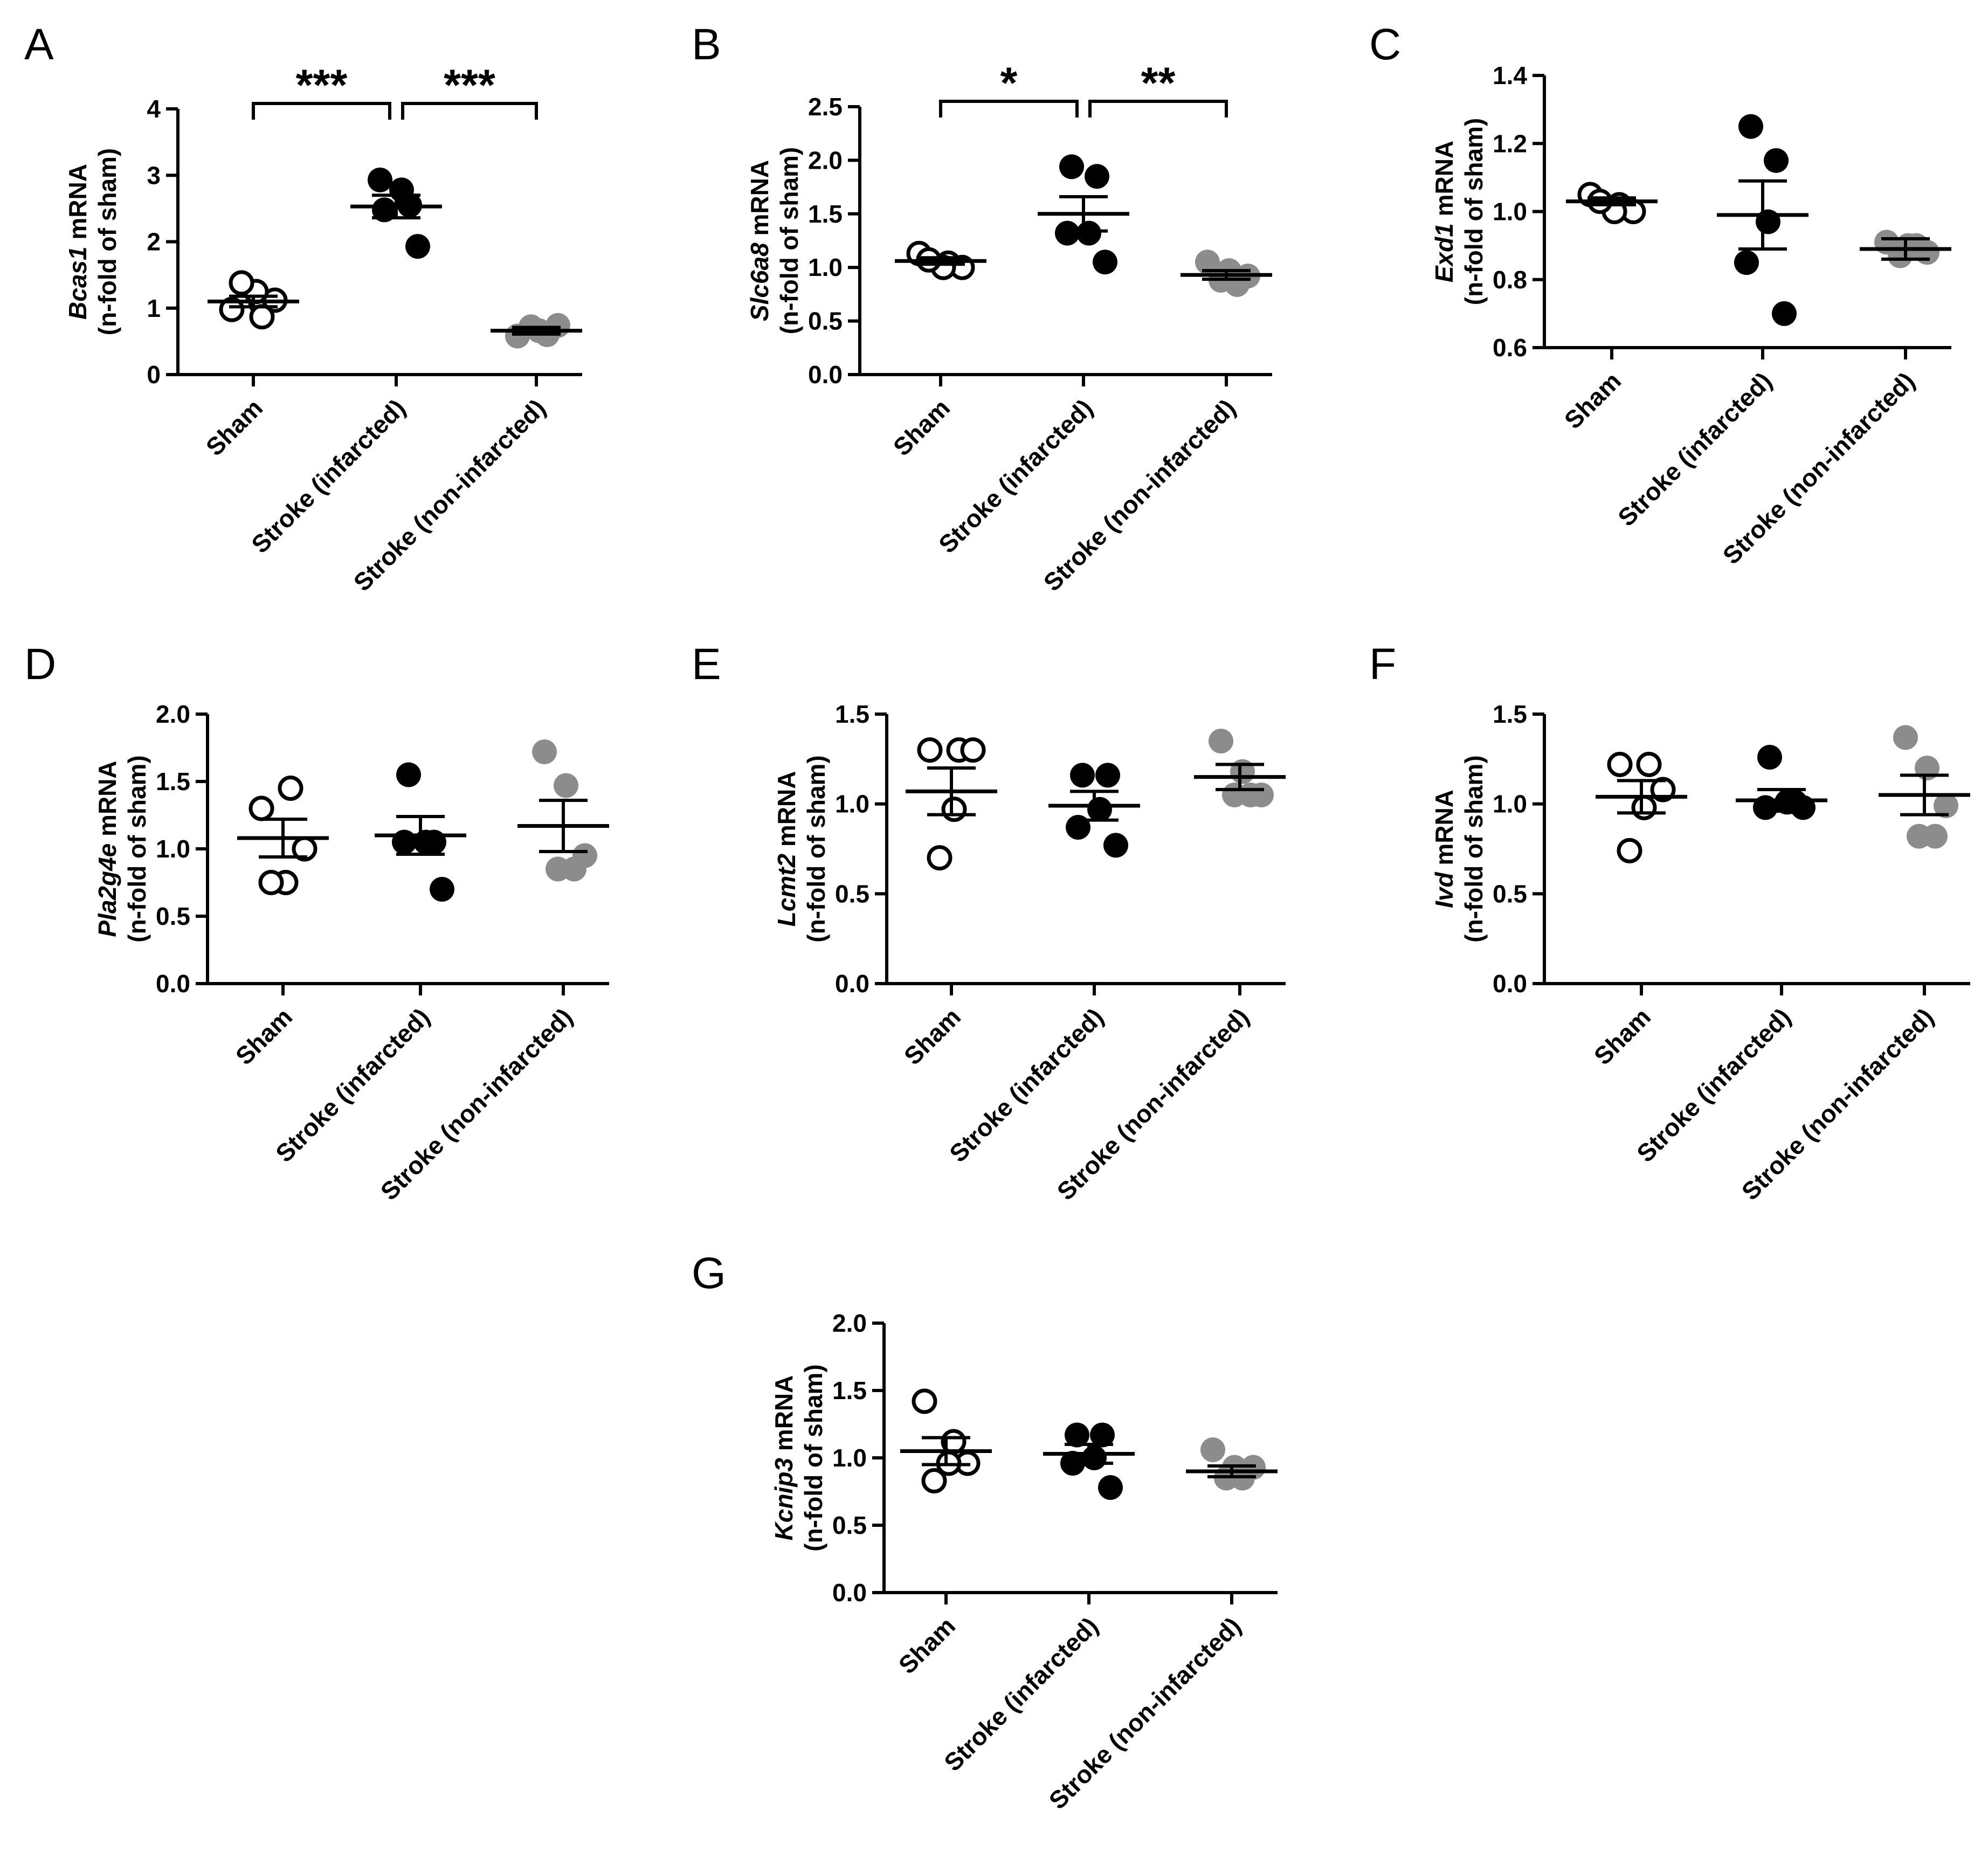  I want to click on y-axis-title: Kcnip3 mRNA, so click(784, 1458).